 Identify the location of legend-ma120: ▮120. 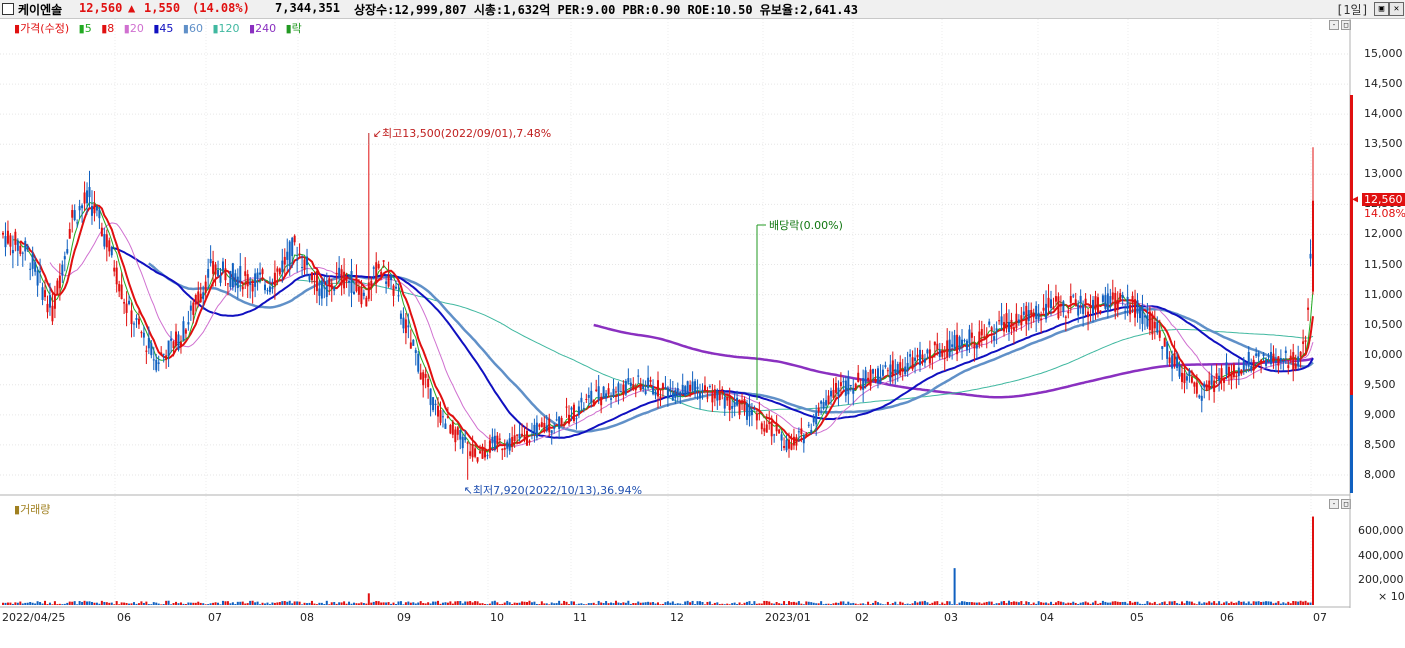
(226, 28).